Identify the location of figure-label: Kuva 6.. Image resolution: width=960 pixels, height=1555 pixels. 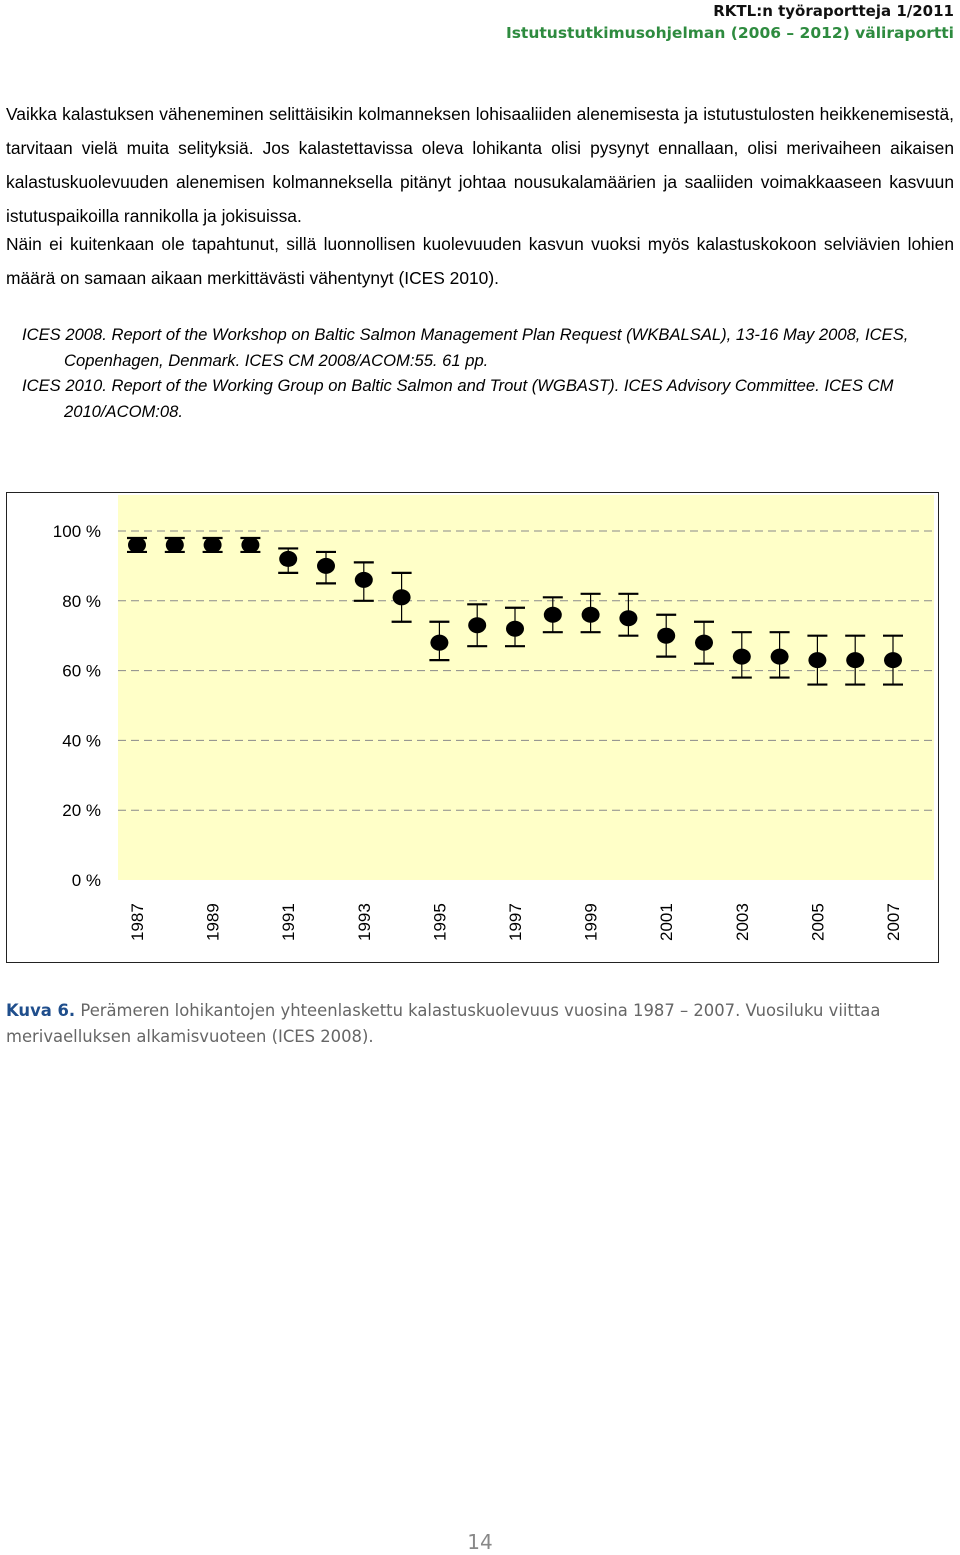
(40, 1010).